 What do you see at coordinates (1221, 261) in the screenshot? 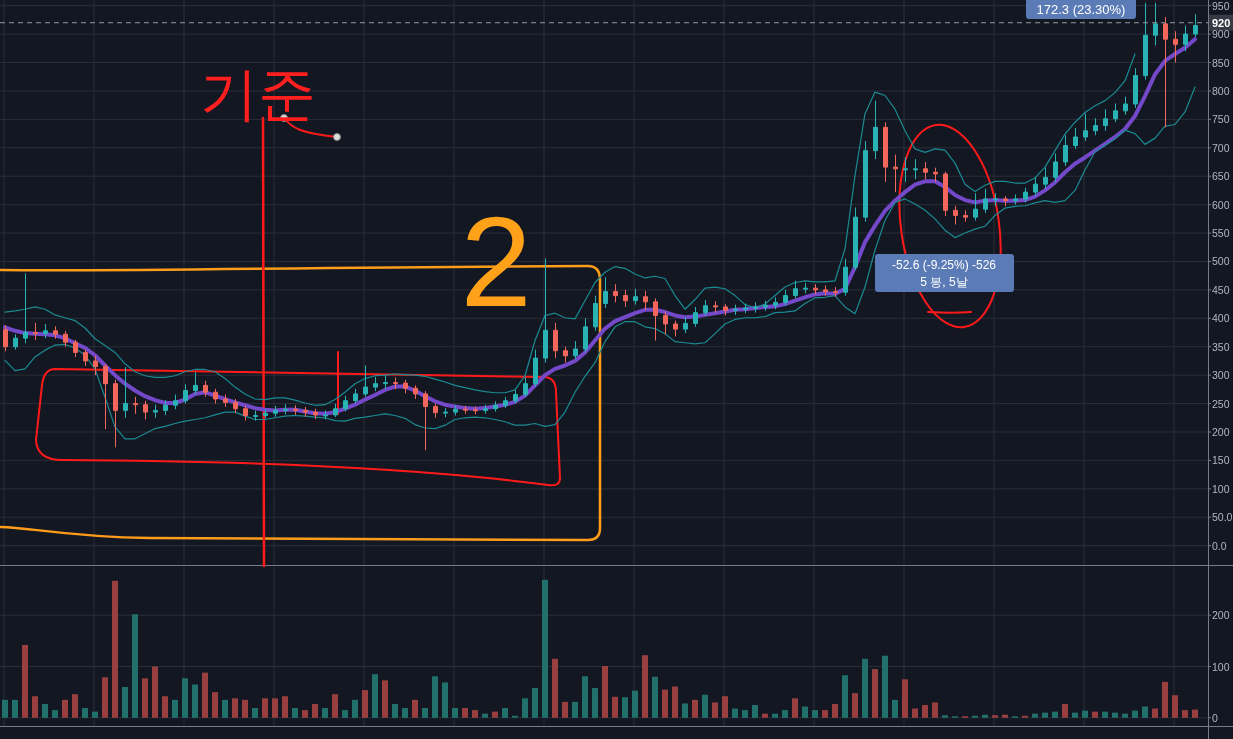
I see `y-tick-label: 500` at bounding box center [1221, 261].